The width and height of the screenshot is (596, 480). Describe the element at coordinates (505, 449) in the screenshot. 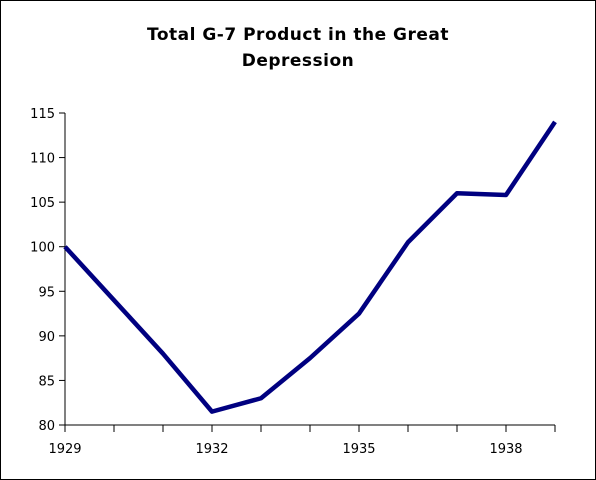

I see `x-tick-label-1938: 1938` at that location.